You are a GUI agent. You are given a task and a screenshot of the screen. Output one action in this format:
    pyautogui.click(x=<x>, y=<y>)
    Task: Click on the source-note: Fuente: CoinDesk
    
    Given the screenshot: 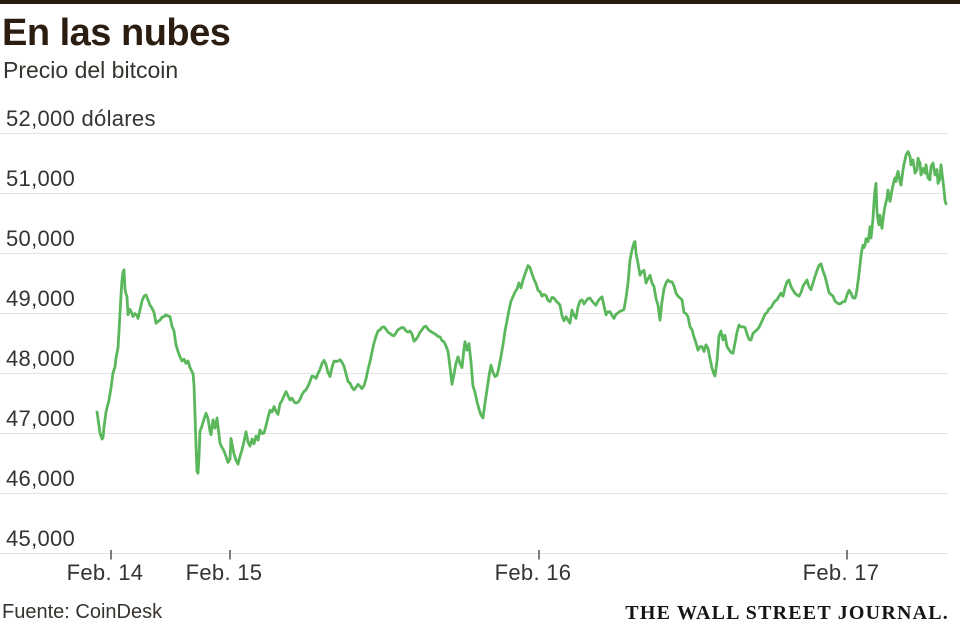 What is the action you would take?
    pyautogui.click(x=82, y=612)
    